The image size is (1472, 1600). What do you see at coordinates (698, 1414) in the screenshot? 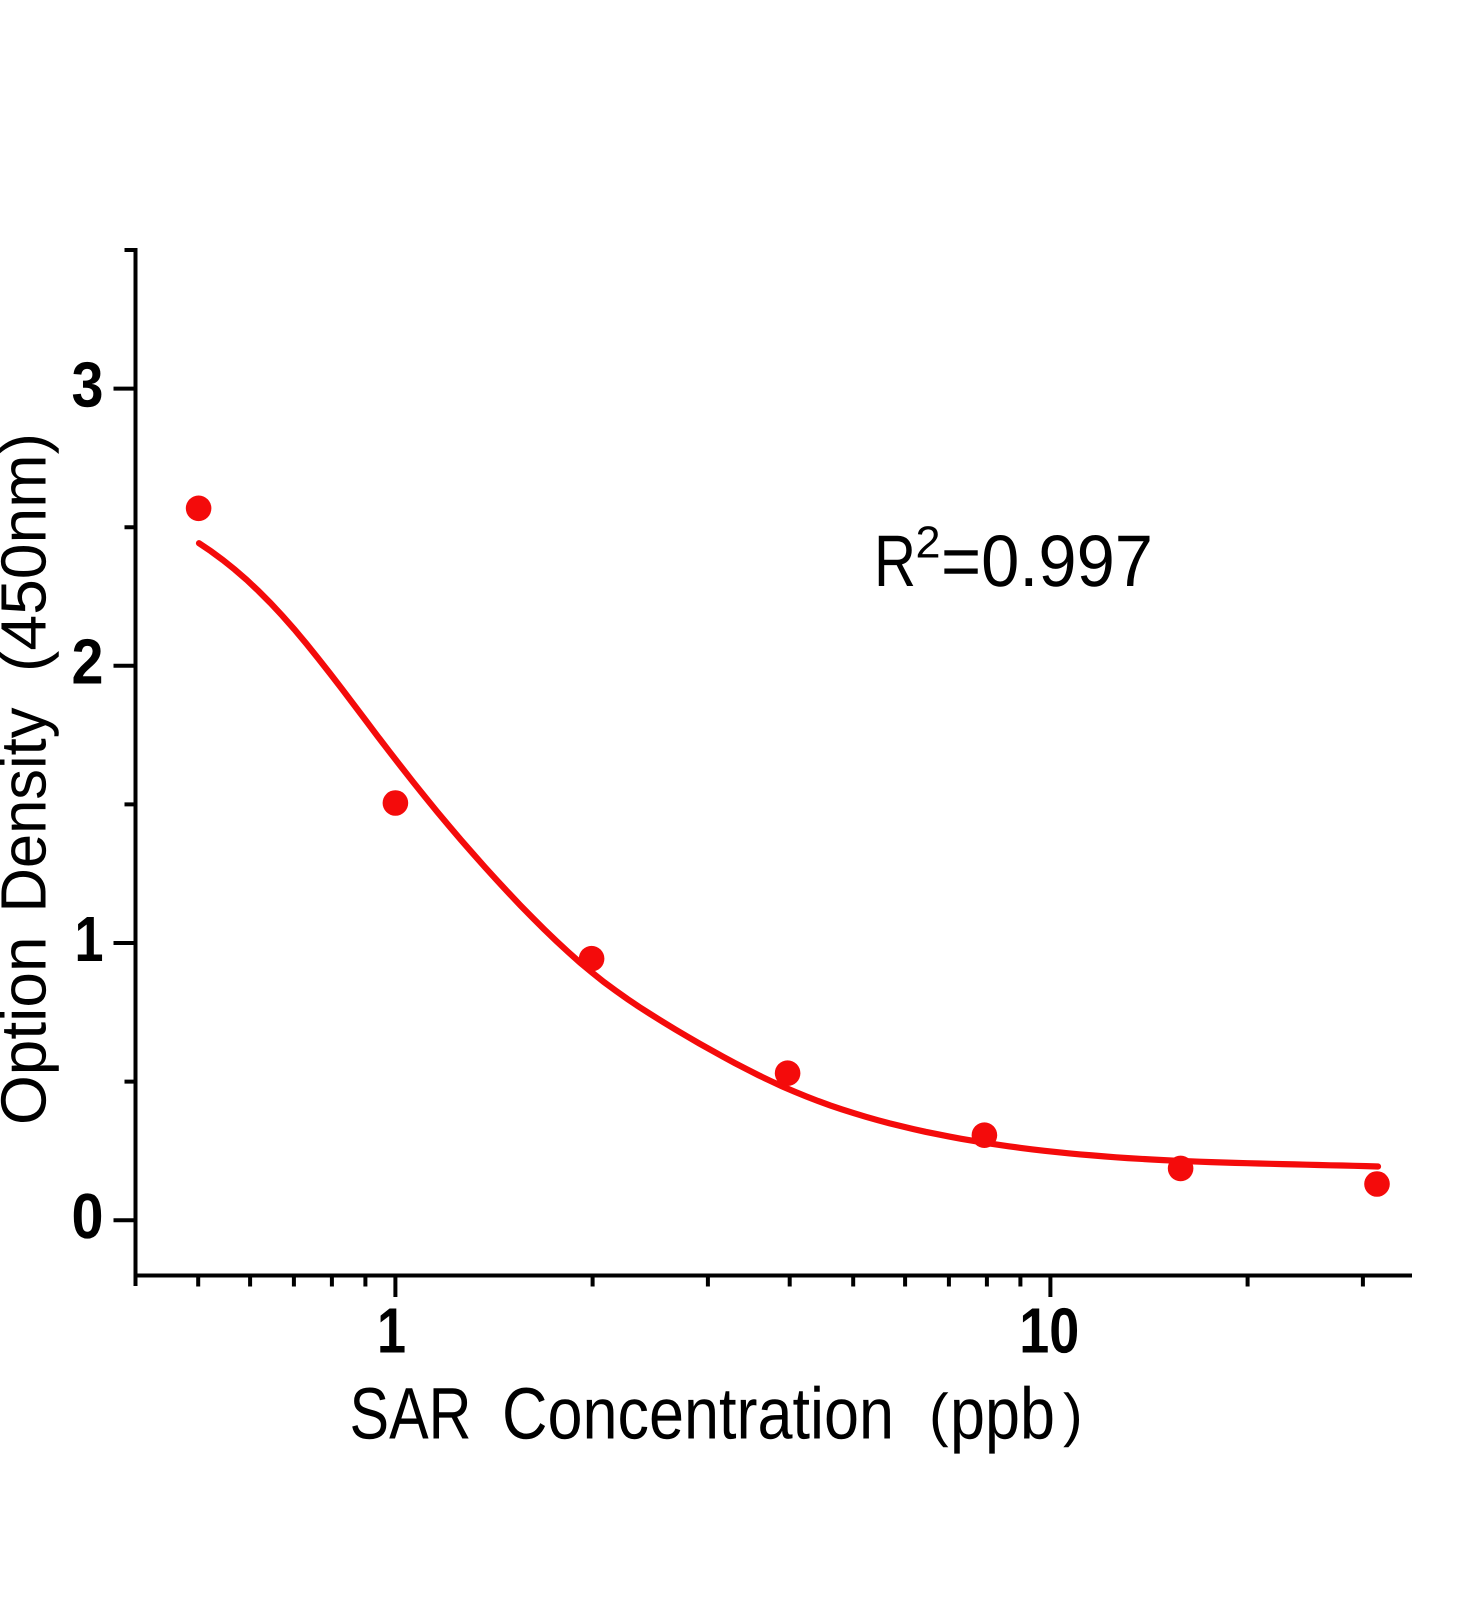
I see `svg-text: Concentration` at bounding box center [698, 1414].